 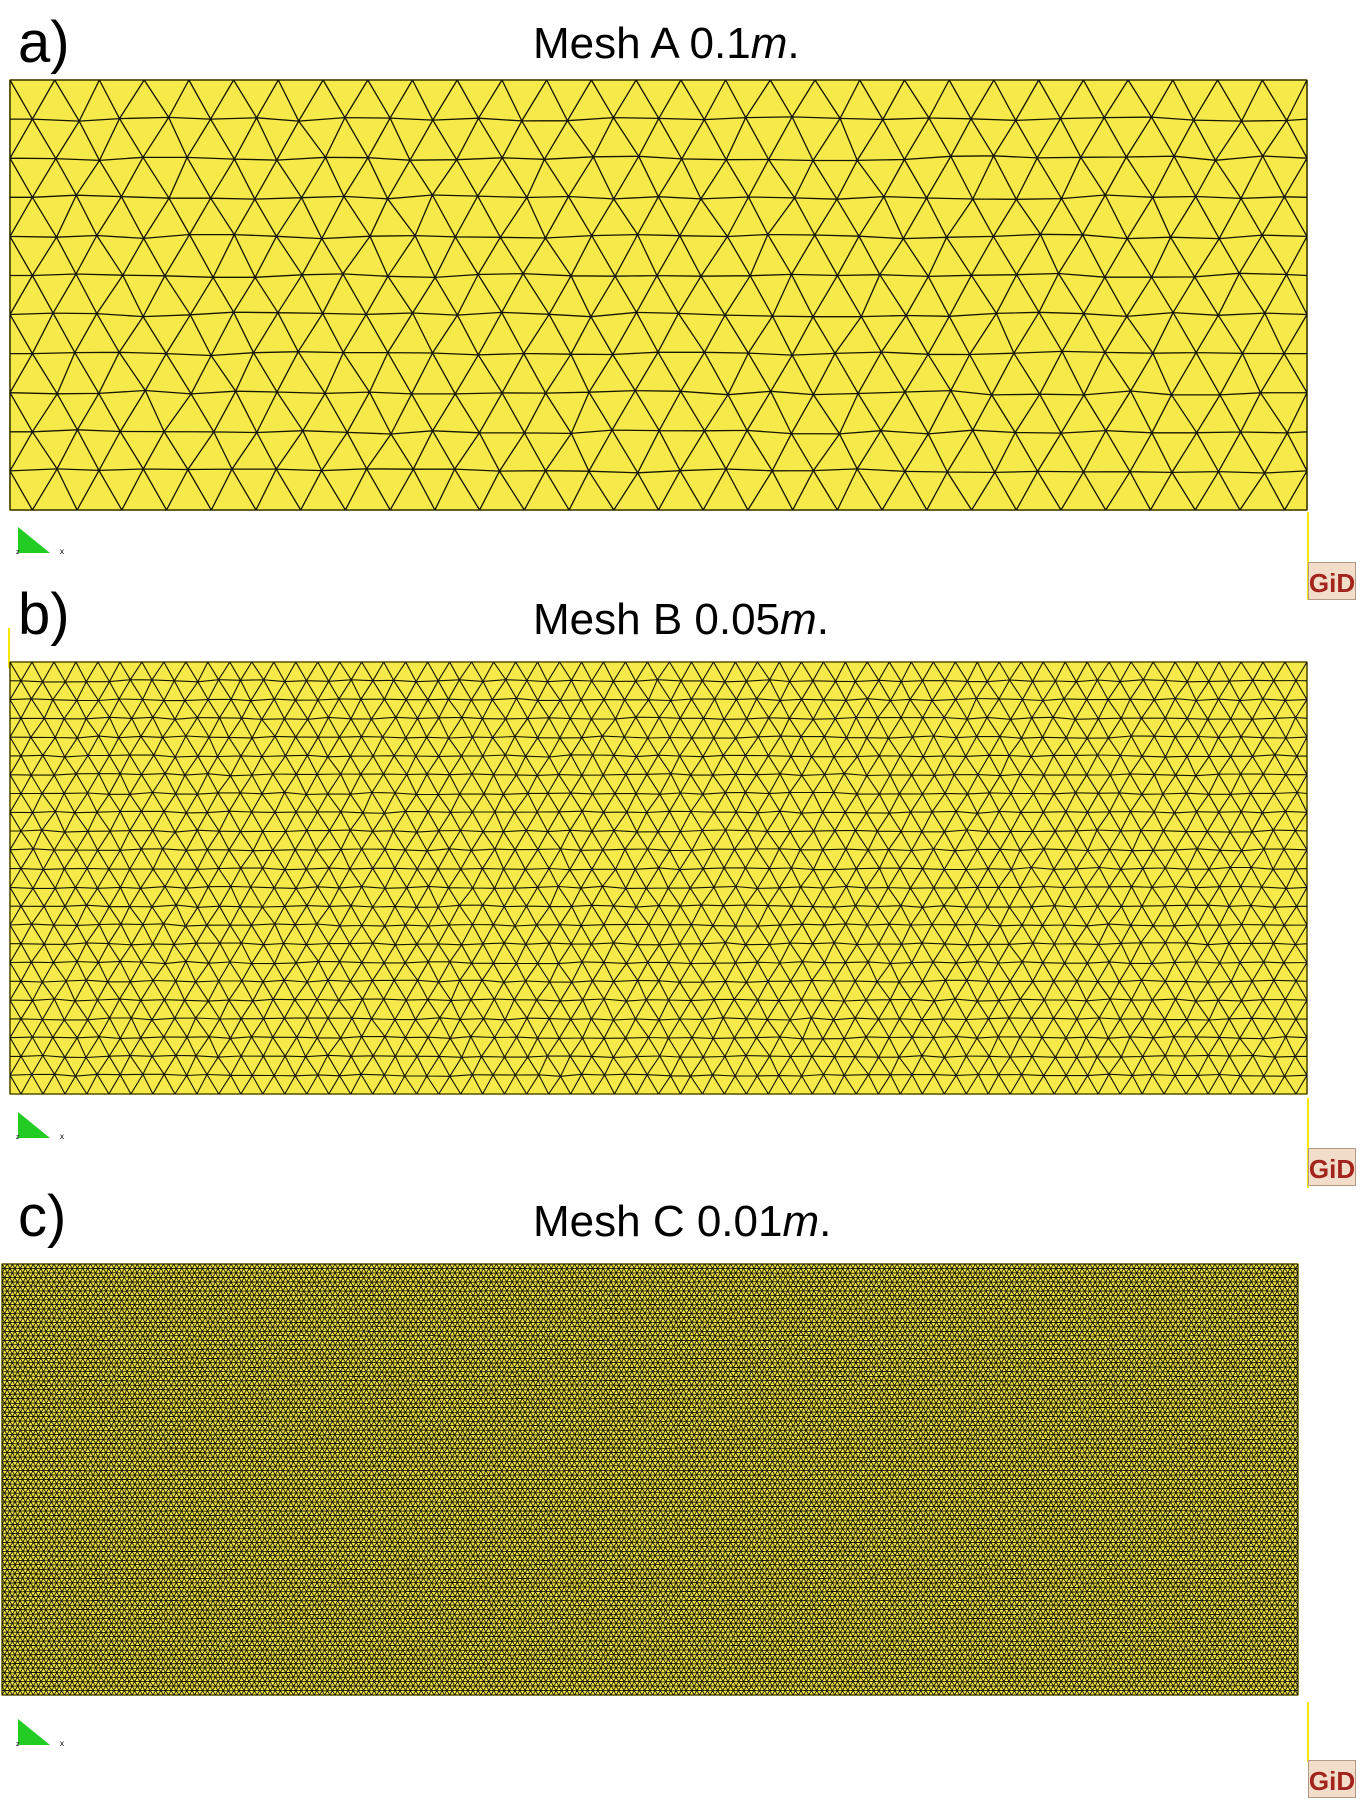 What do you see at coordinates (657, 619) in the screenshot?
I see `title-text: Mesh B 0.05` at bounding box center [657, 619].